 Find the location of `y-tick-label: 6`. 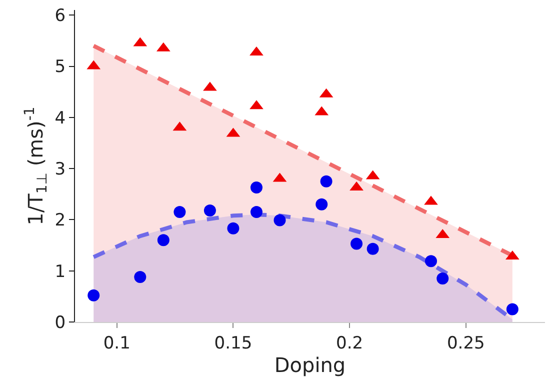

y-tick-label: 6 is located at coordinates (60, 16).